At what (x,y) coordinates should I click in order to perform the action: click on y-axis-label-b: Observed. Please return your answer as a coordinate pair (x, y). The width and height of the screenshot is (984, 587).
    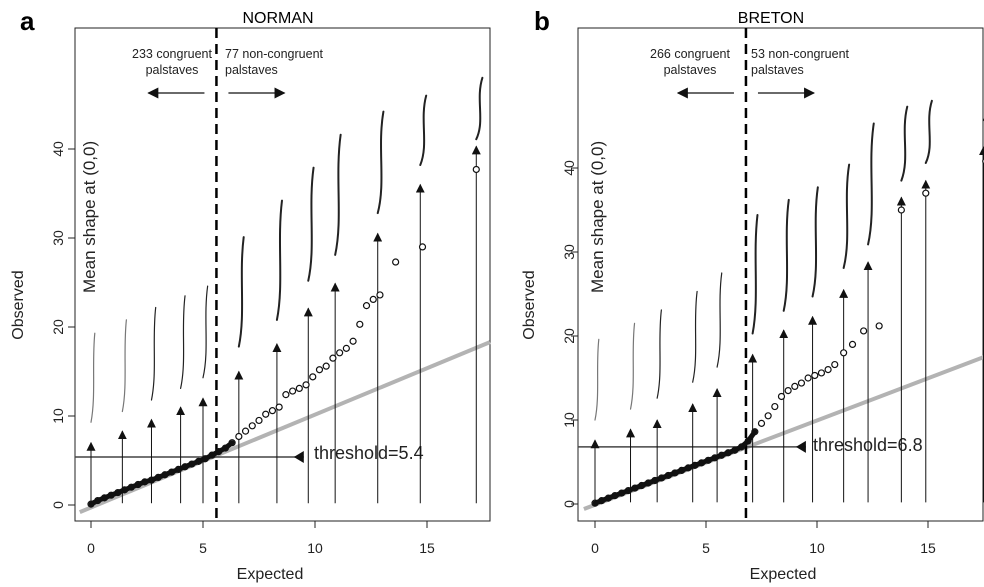
    Looking at the image, I should click on (529, 304).